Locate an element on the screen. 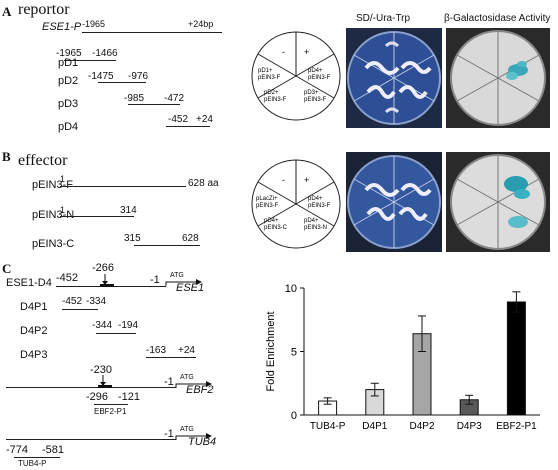 The width and height of the screenshot is (558, 470). pd1-end: -1466 is located at coordinates (105, 53).